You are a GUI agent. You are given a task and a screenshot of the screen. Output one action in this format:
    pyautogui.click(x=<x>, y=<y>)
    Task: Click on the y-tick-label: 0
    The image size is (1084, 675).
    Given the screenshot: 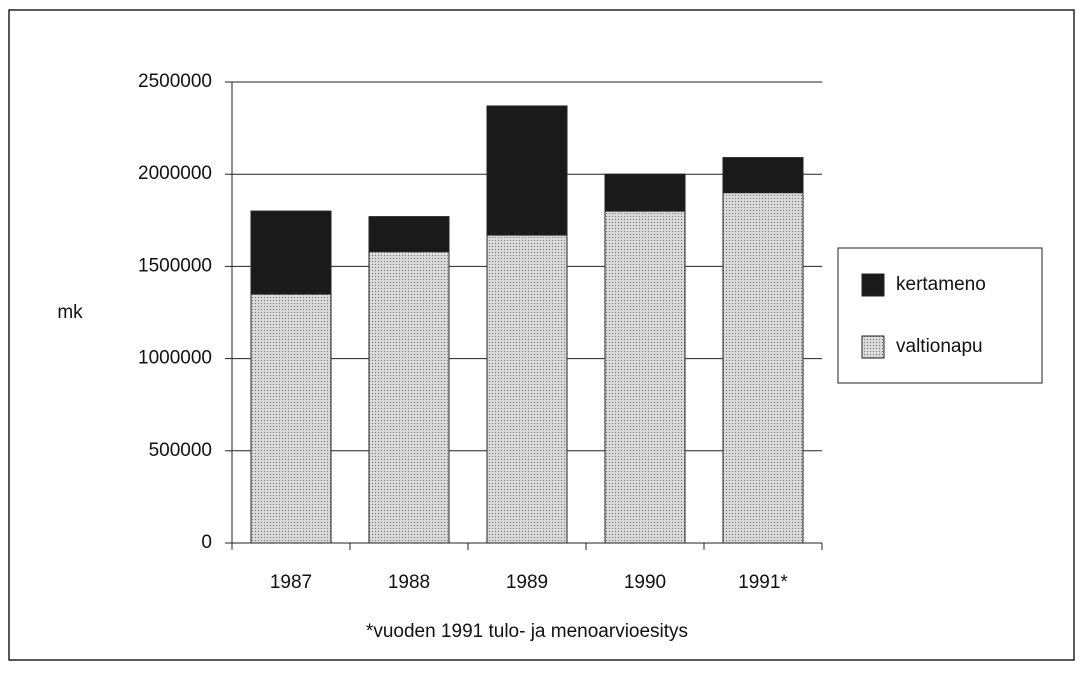 What is the action you would take?
    pyautogui.click(x=206, y=542)
    